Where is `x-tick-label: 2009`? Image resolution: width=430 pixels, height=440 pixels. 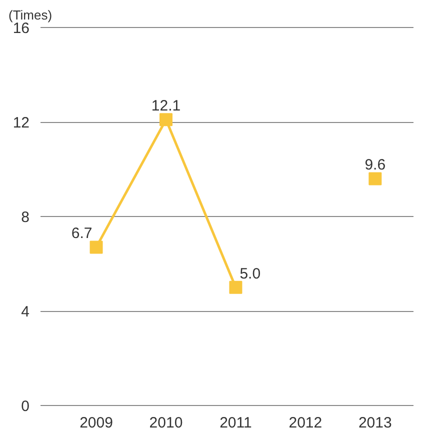 x-tick-label: 2009 is located at coordinates (96, 423).